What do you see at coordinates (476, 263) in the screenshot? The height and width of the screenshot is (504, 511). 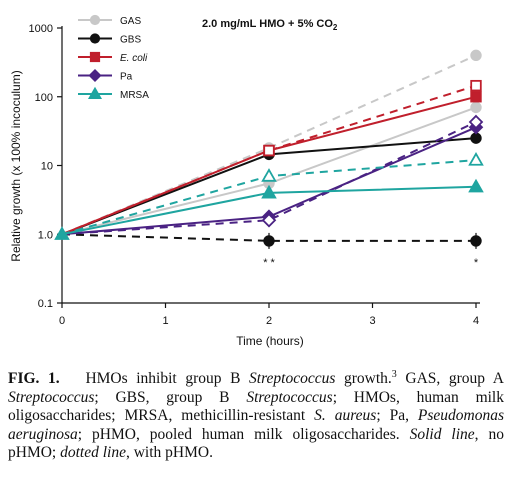 I see `significance-mark: *` at bounding box center [476, 263].